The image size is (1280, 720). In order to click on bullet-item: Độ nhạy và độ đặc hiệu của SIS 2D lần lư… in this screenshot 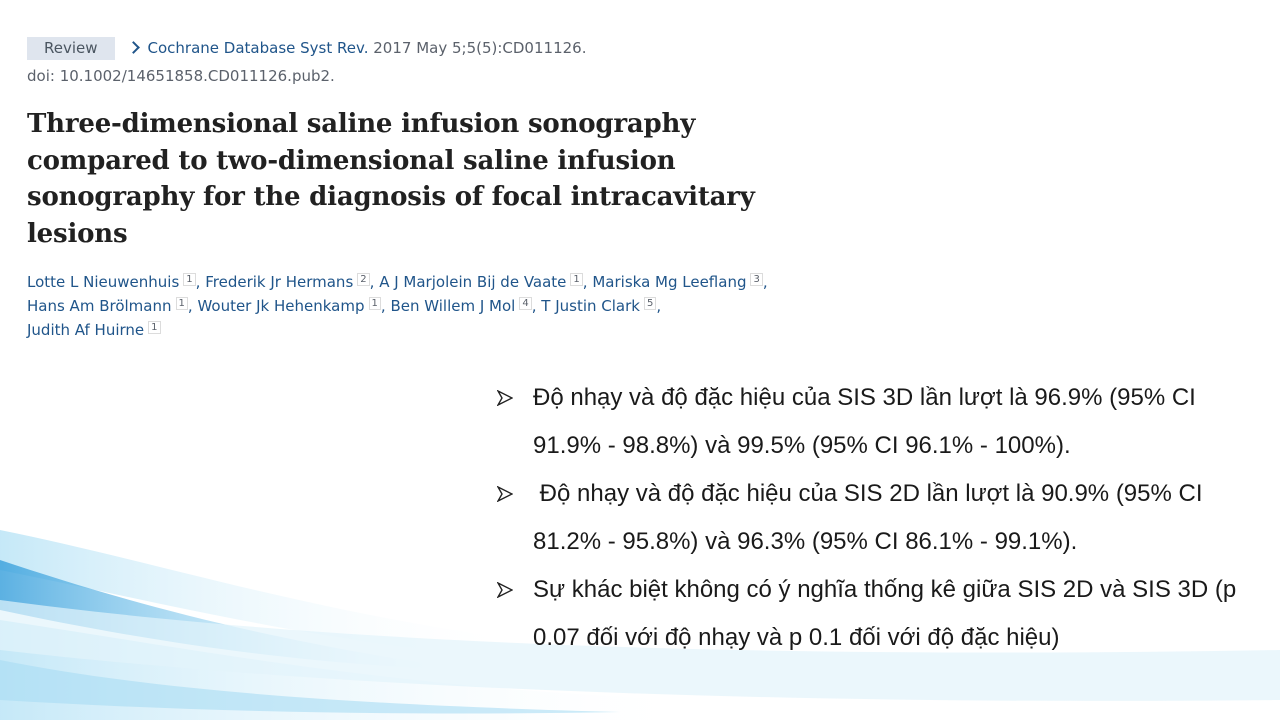, I will do `click(877, 518)`.